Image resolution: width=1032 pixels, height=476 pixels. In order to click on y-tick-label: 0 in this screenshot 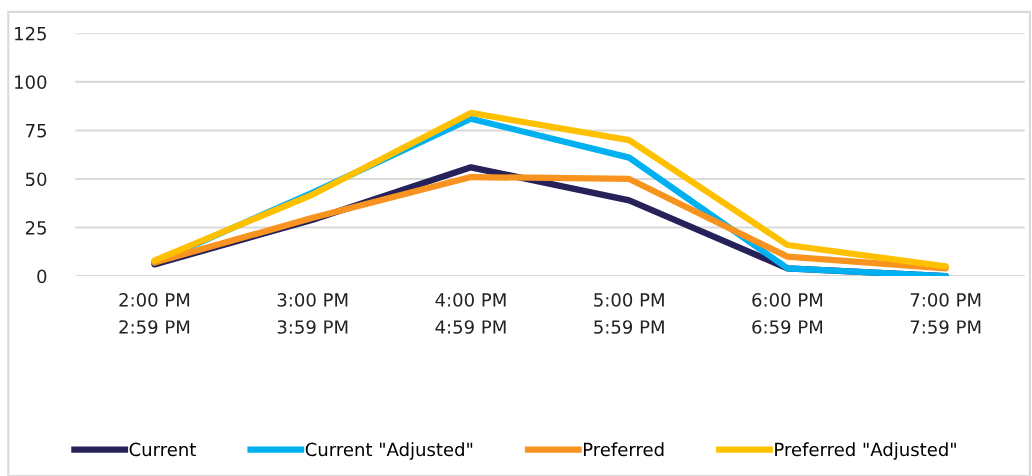, I will do `click(42, 276)`.